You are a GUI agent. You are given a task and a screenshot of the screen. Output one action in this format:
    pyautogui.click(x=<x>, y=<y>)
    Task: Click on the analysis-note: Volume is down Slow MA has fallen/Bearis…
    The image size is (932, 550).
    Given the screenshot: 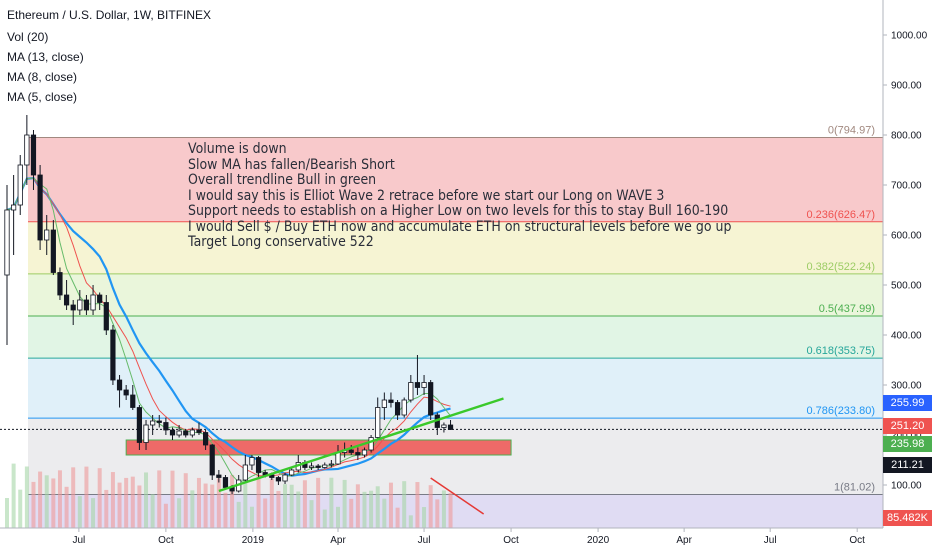 What is the action you would take?
    pyautogui.click(x=459, y=195)
    